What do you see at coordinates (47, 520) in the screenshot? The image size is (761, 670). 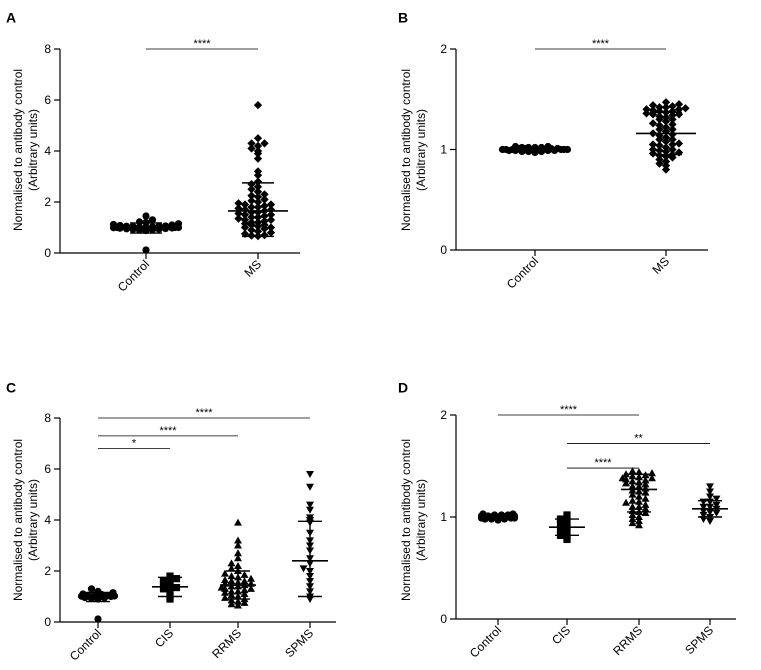 I see `y-tick-label: 4` at bounding box center [47, 520].